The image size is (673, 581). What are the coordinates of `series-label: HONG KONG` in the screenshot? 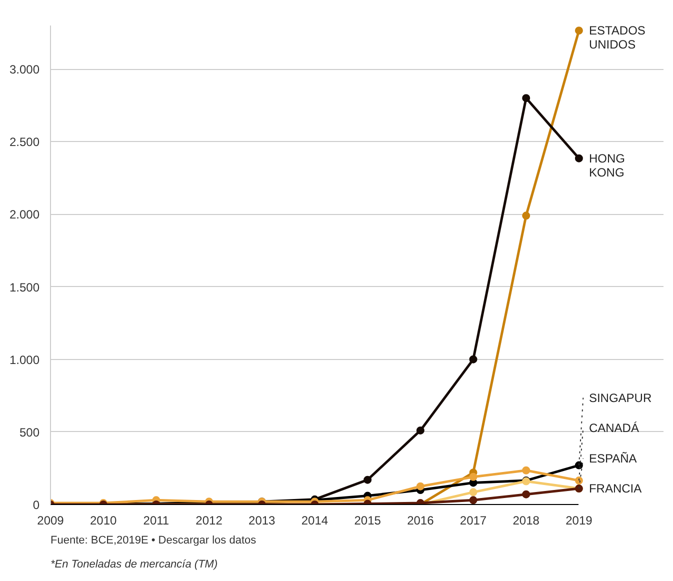 It's located at (606, 165).